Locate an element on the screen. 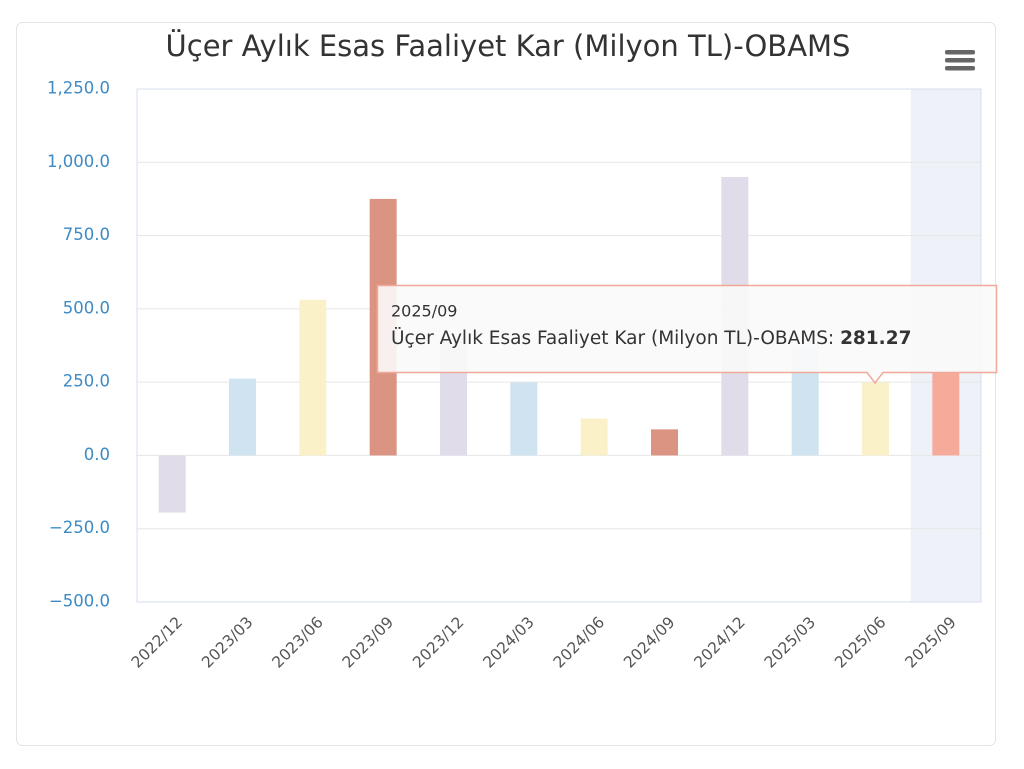 The image size is (1024, 769). y-tick-label: 0.0 is located at coordinates (97, 454).